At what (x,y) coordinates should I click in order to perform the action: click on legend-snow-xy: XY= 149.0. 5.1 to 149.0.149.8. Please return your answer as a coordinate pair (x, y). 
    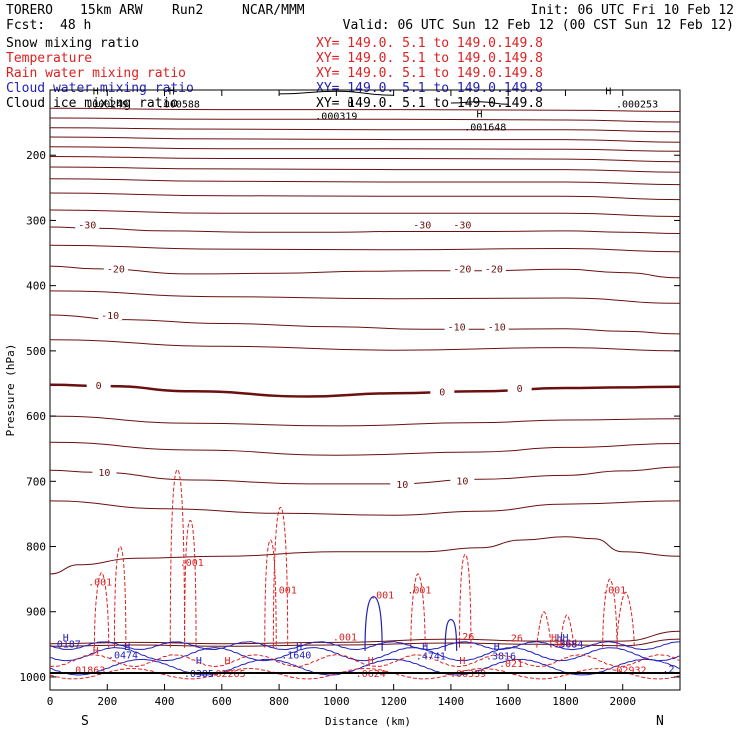
    Looking at the image, I should click on (429, 43).